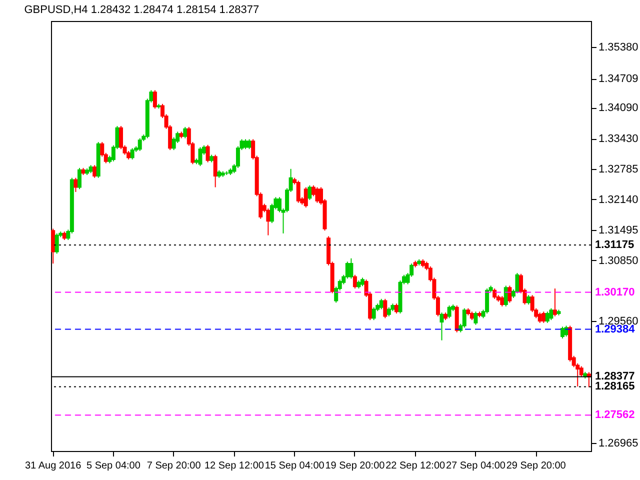 The image size is (640, 480). I want to click on y-tick-label: 1.35380, so click(618, 47).